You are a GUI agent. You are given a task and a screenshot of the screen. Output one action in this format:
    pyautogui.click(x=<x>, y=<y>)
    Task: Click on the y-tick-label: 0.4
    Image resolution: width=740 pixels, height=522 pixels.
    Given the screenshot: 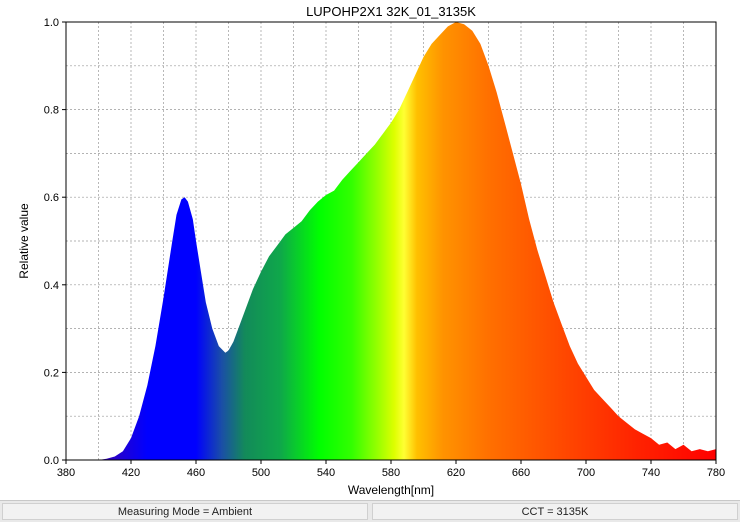 What is the action you would take?
    pyautogui.click(x=51, y=286)
    